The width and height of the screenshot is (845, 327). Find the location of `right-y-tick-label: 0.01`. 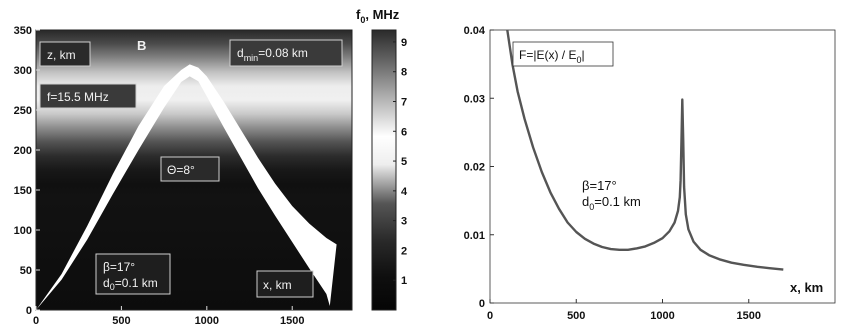

right-y-tick-label: 0.01 is located at coordinates (474, 236).